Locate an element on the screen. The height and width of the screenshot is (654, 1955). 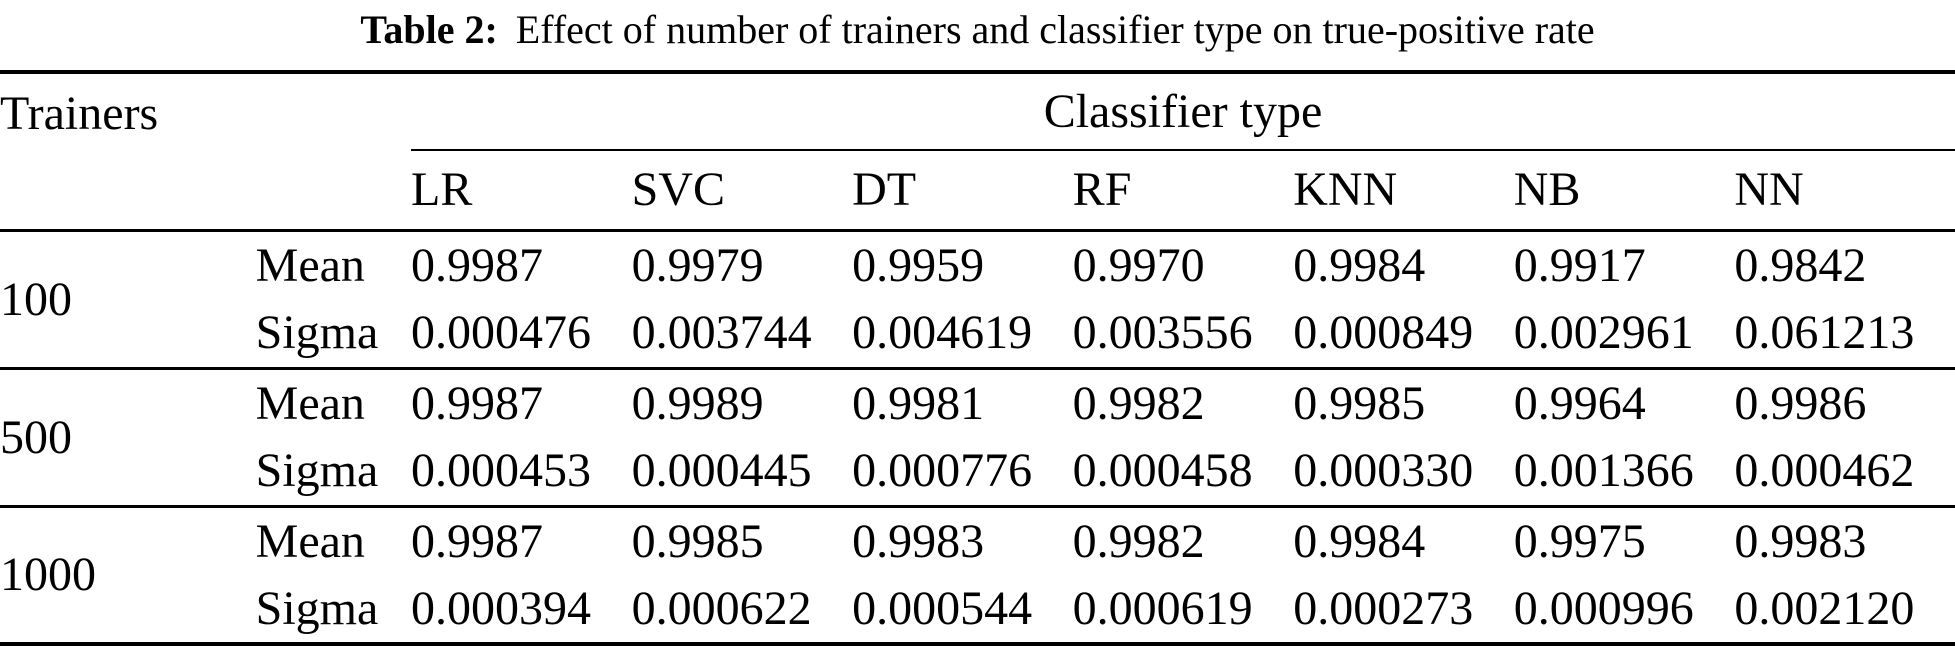
cell-value: 0.9964 is located at coordinates (1579, 403).